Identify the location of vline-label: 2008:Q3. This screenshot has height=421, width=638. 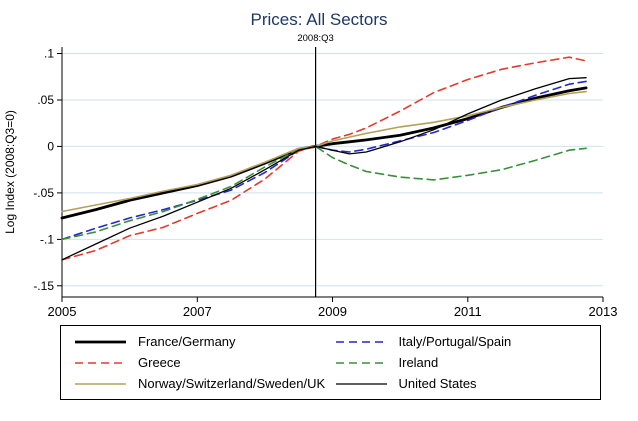
(315, 38).